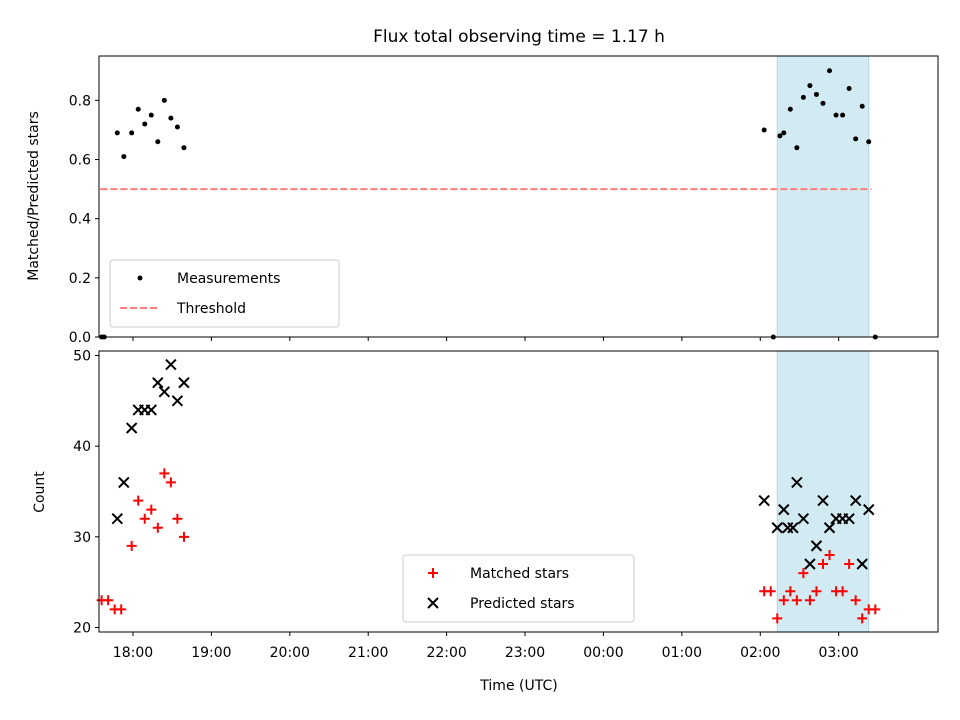 The image size is (960, 720). What do you see at coordinates (82, 628) in the screenshot?
I see `y-tick-label: 20` at bounding box center [82, 628].